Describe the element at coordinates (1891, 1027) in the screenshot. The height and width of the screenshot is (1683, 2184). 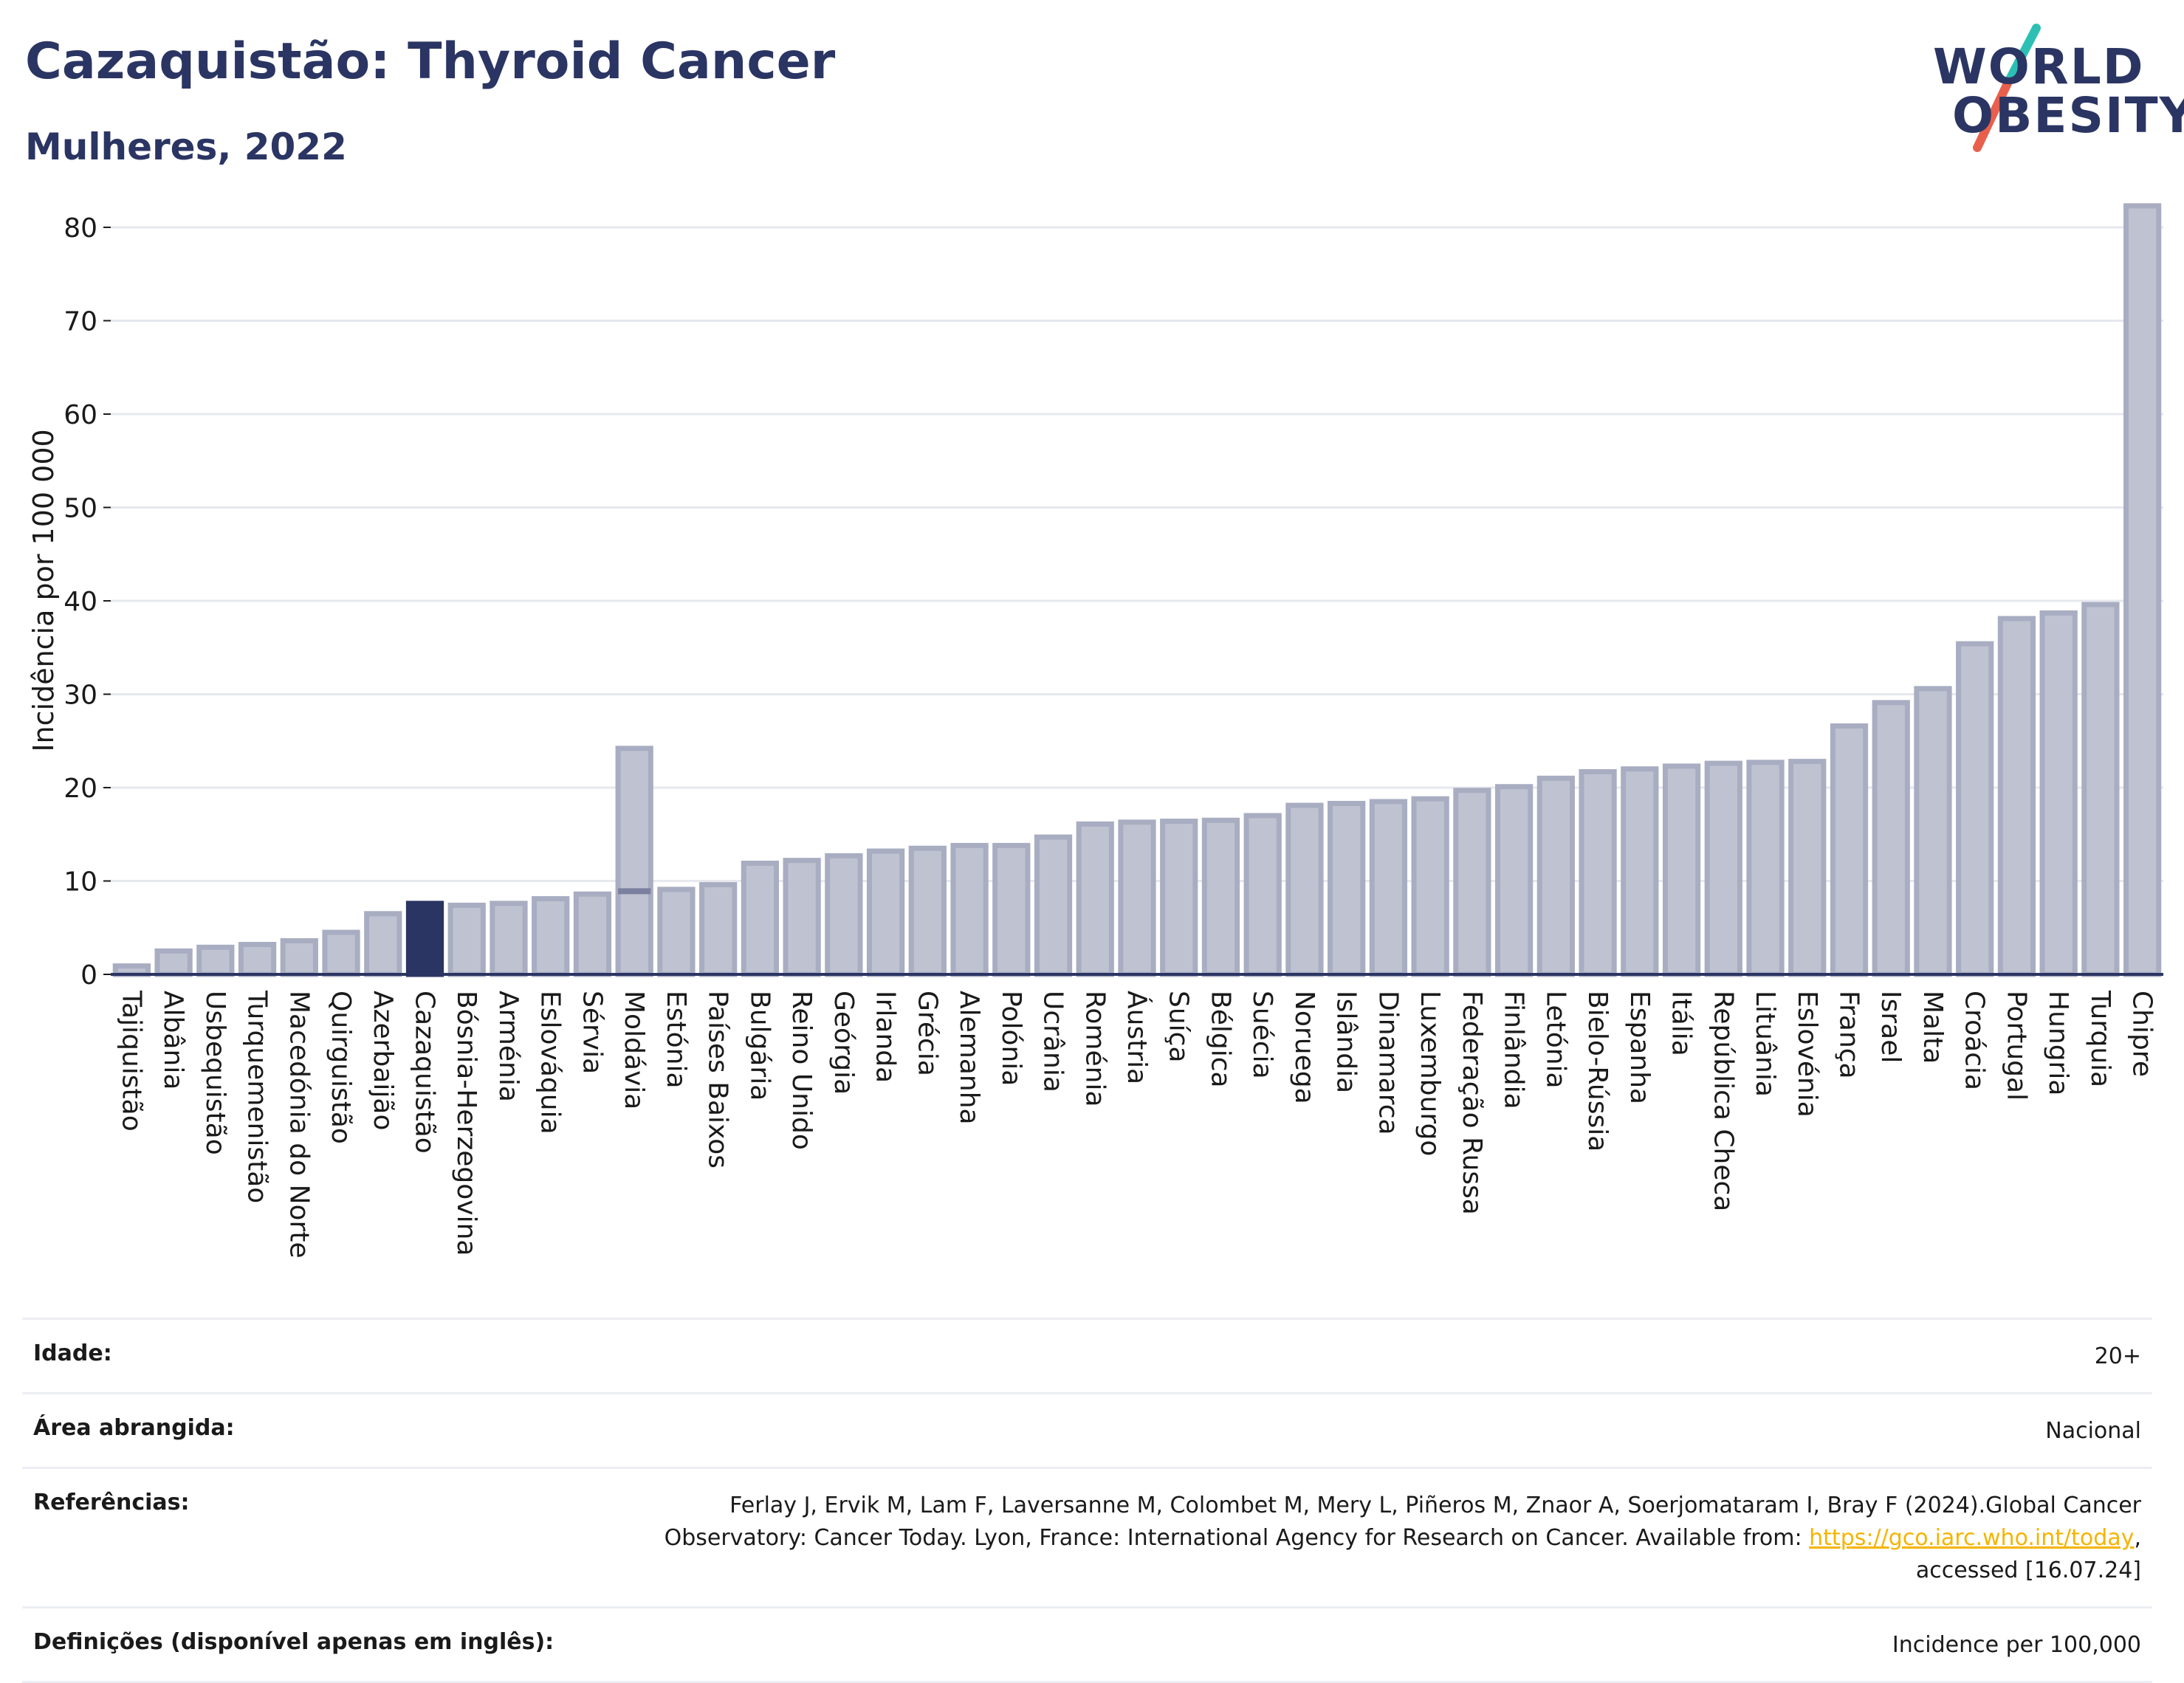
I see `x-tick-label: Israel` at that location.